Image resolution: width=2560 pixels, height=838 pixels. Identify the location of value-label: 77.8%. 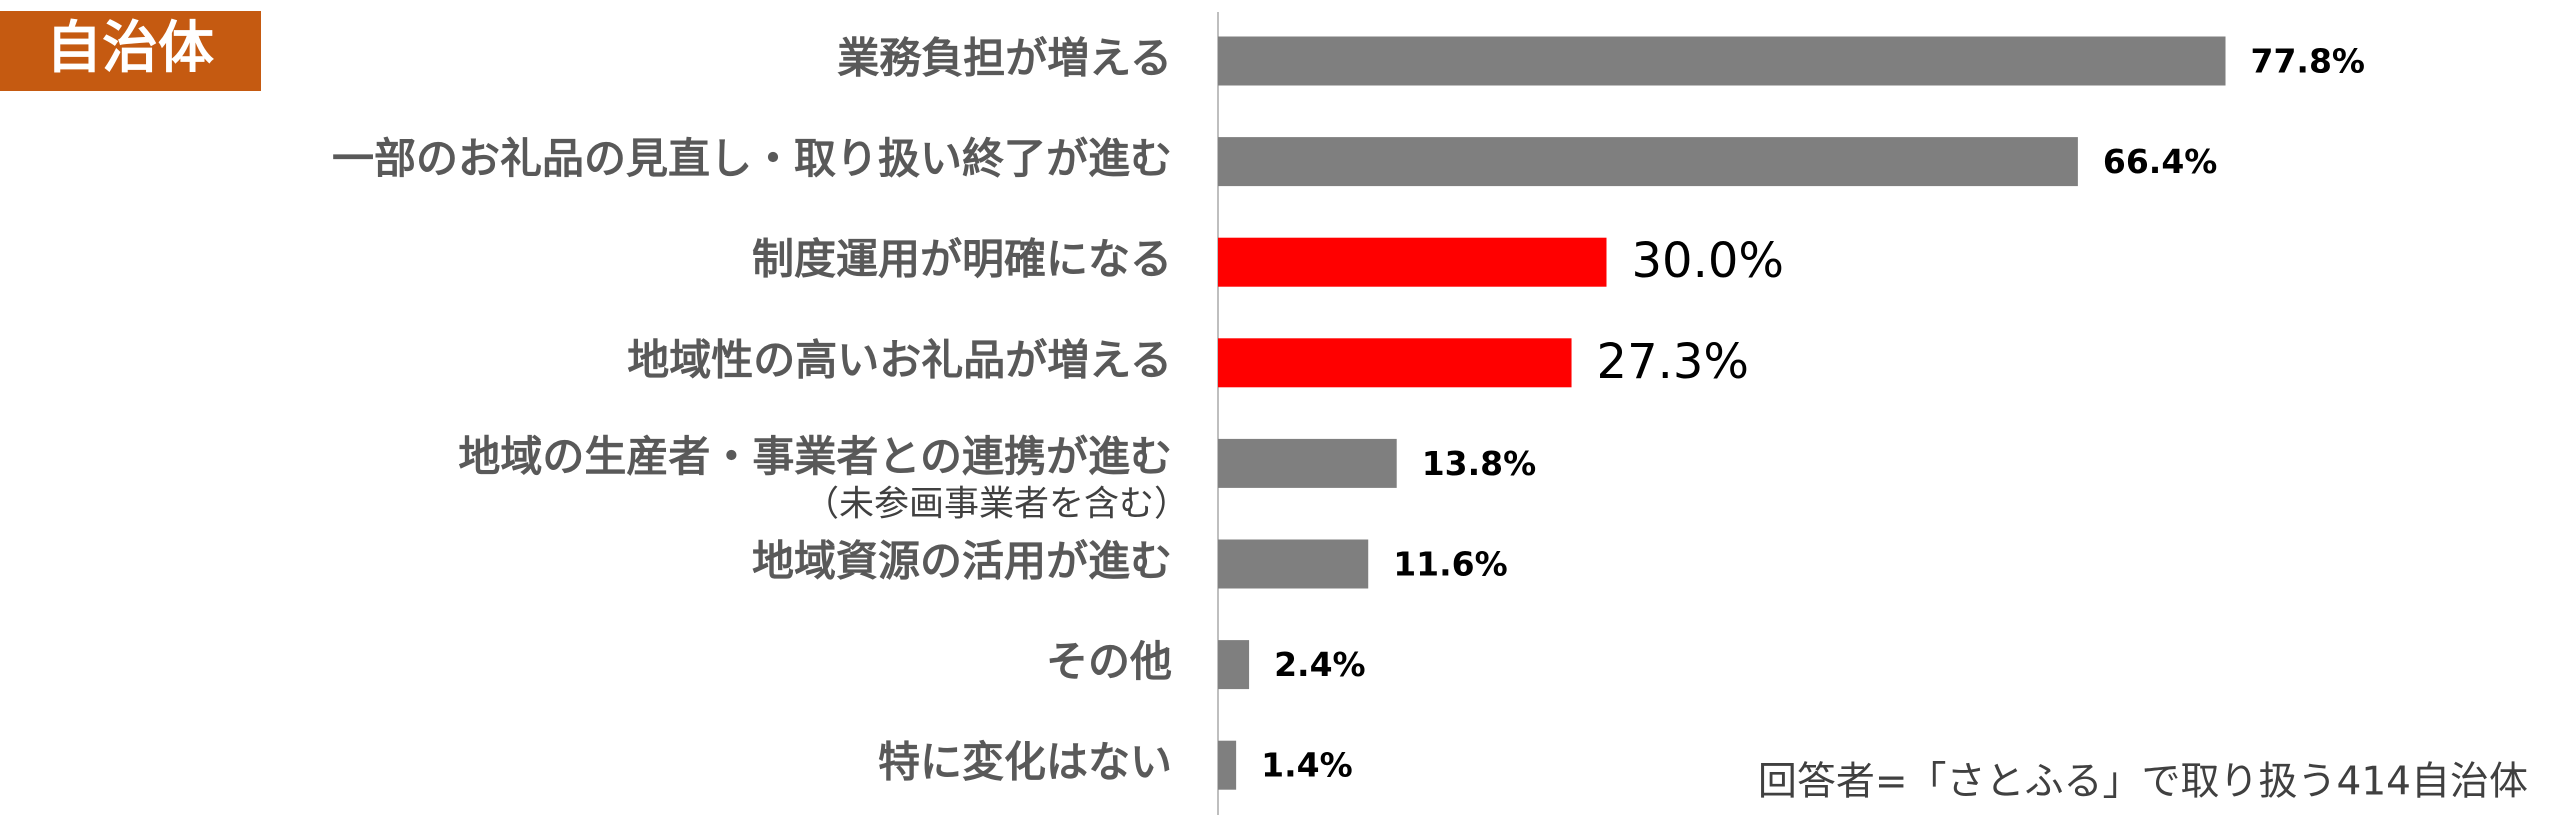
(2308, 61).